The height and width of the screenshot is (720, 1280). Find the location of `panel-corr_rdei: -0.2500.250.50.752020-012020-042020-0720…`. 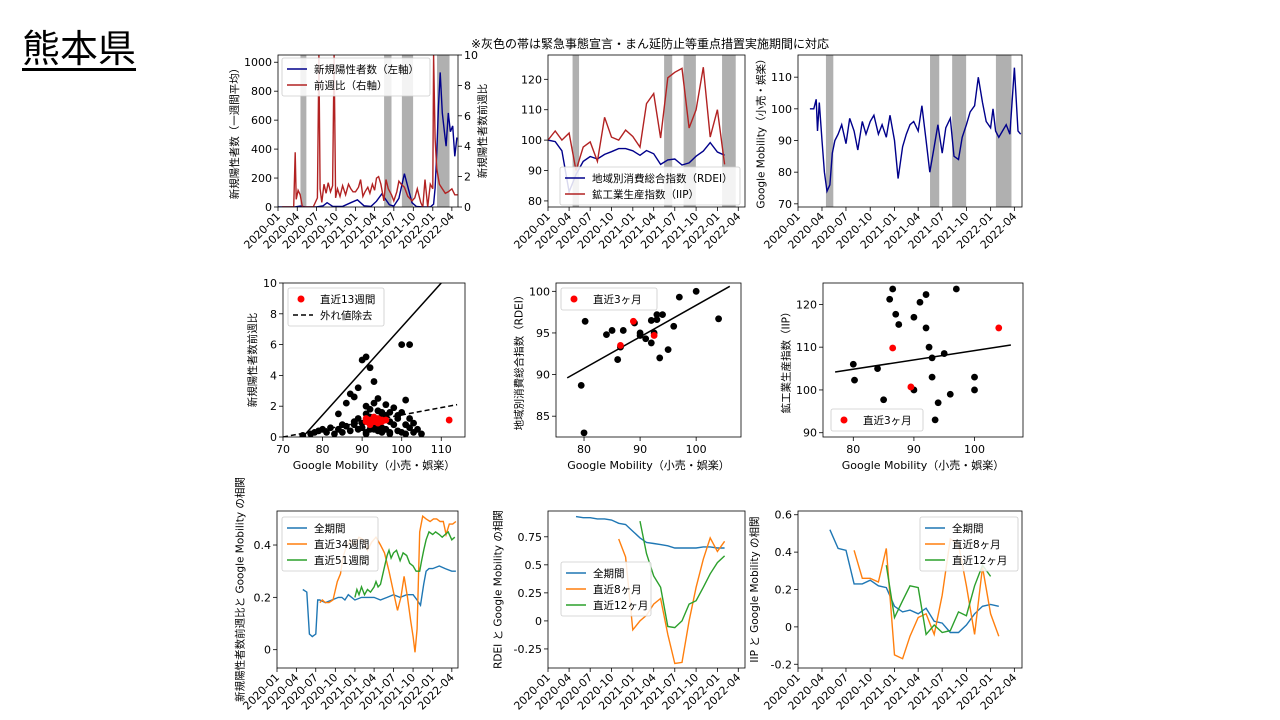

panel-corr_rdei: -0.2500.250.50.752020-012020-042020-0720… is located at coordinates (619, 611).